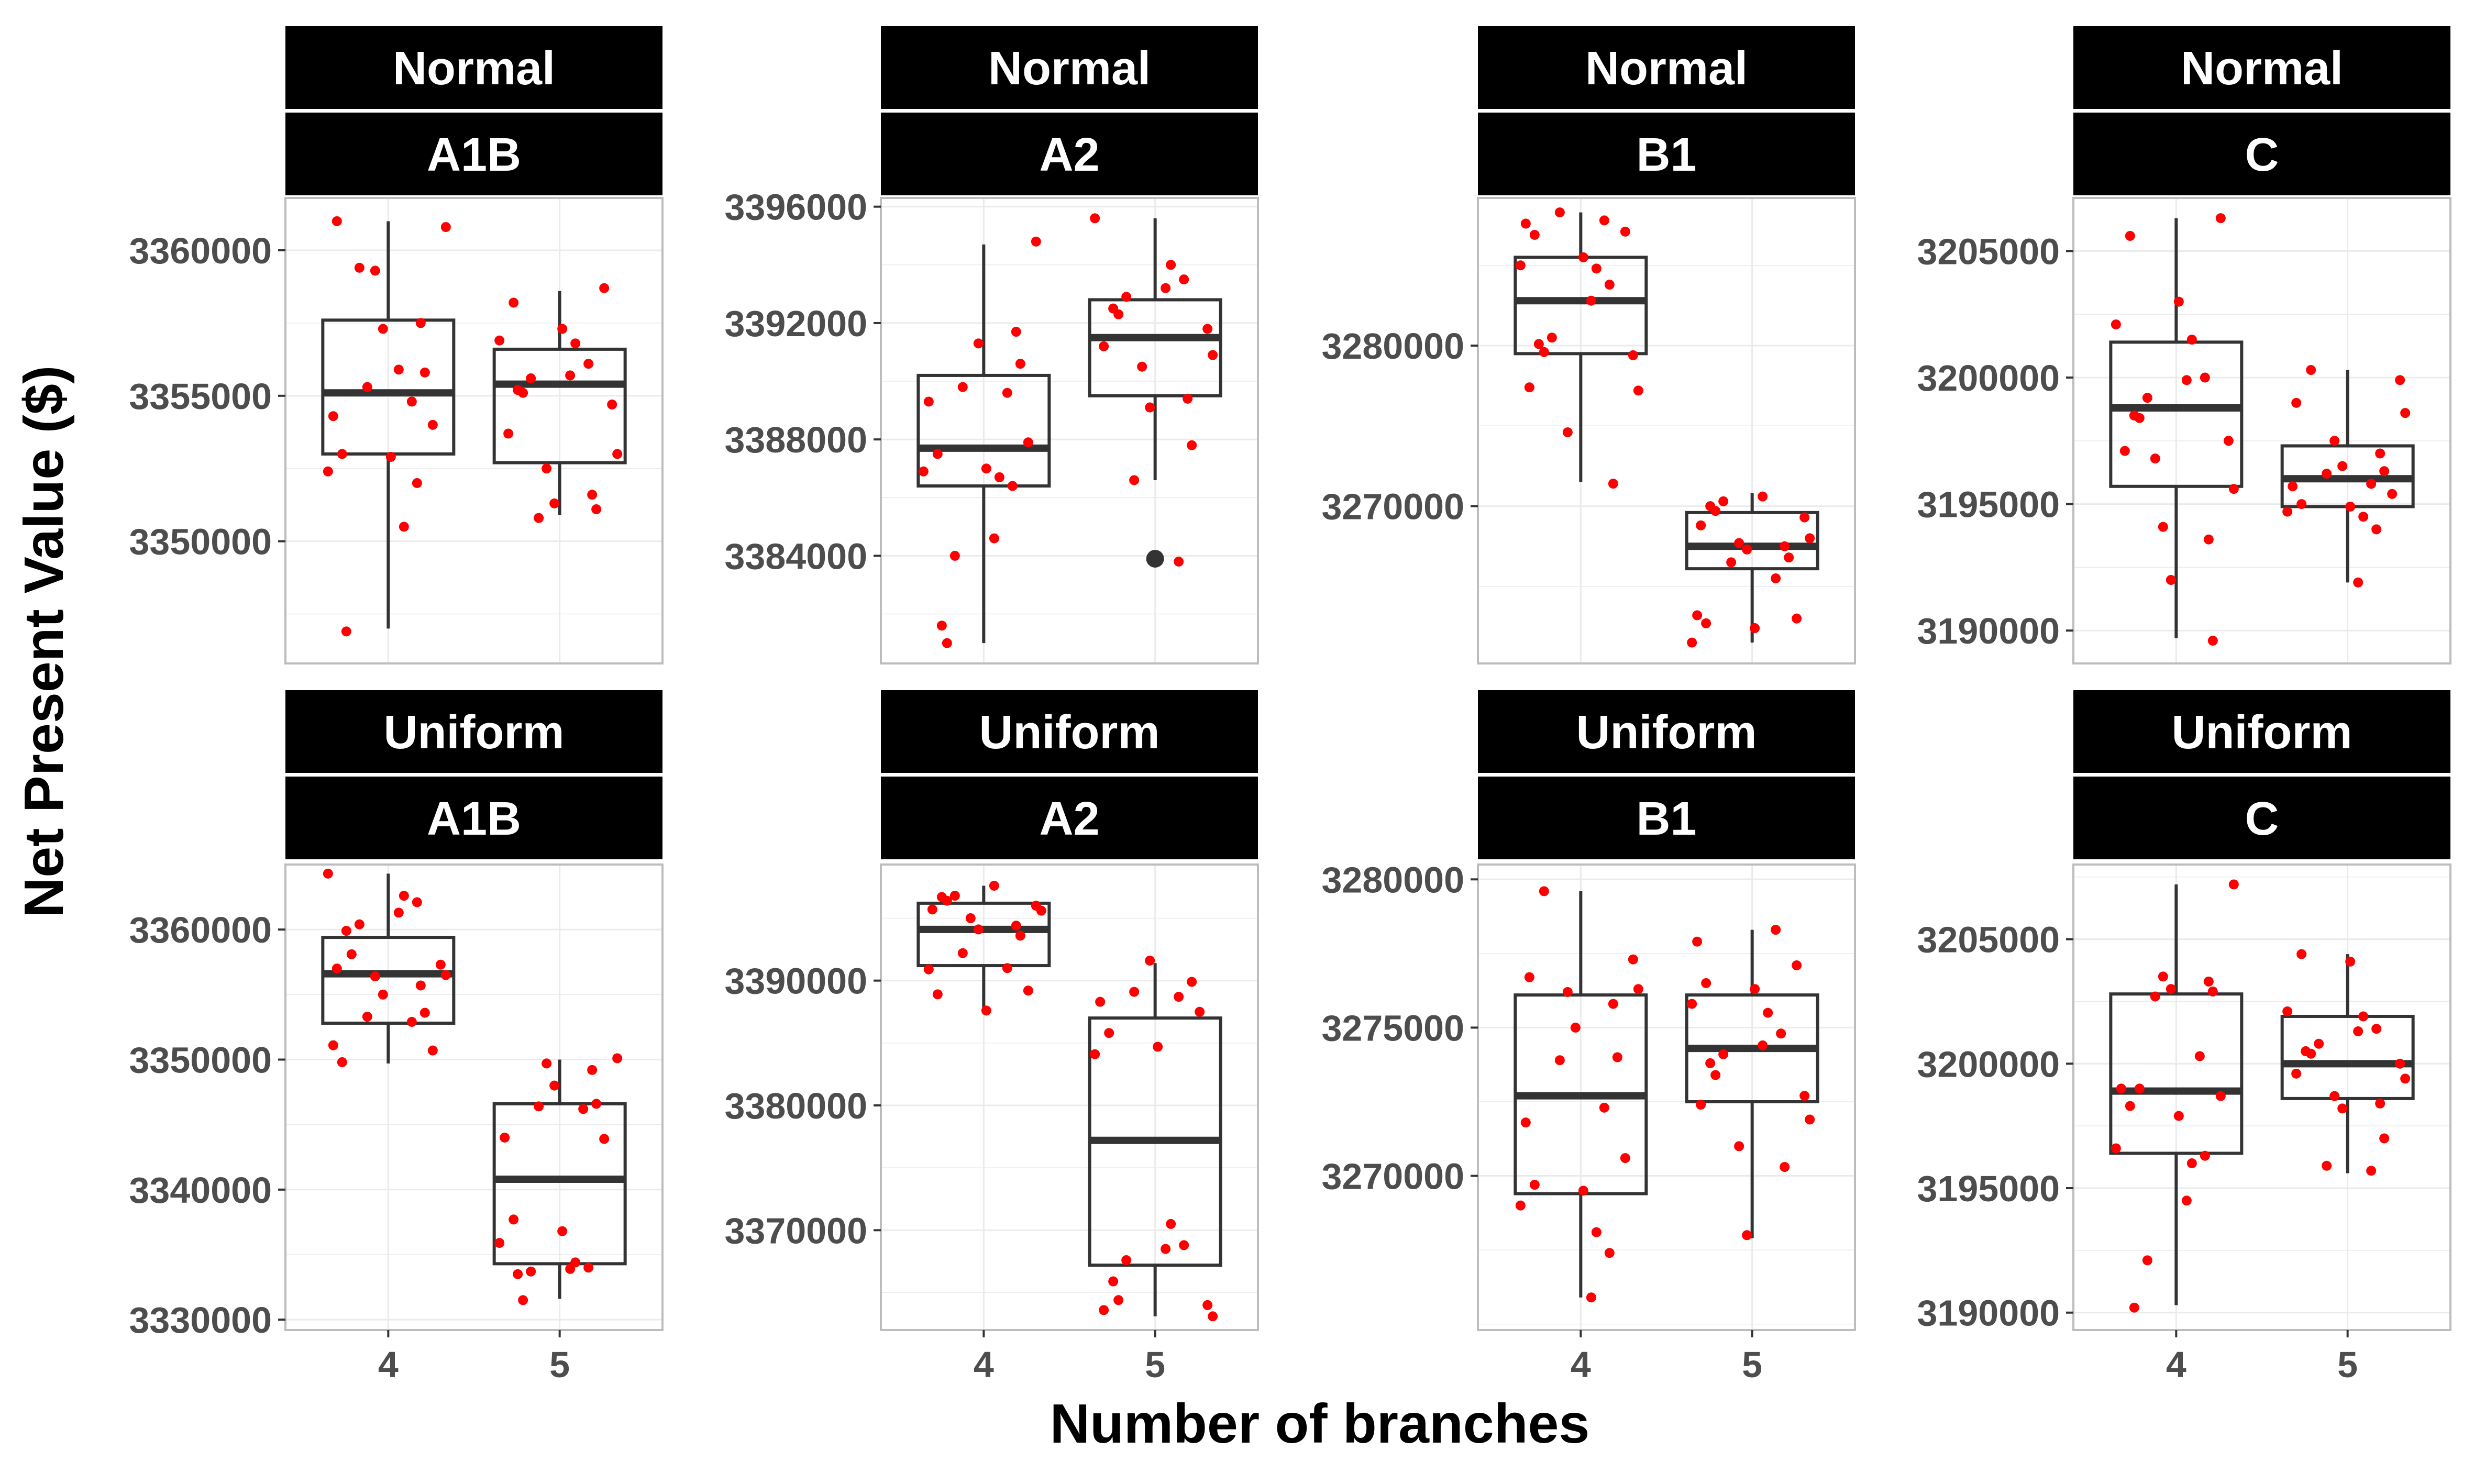 The width and height of the screenshot is (2474, 1484). Describe the element at coordinates (1752, 1365) in the screenshot. I see `x-tick-label: 5` at that location.